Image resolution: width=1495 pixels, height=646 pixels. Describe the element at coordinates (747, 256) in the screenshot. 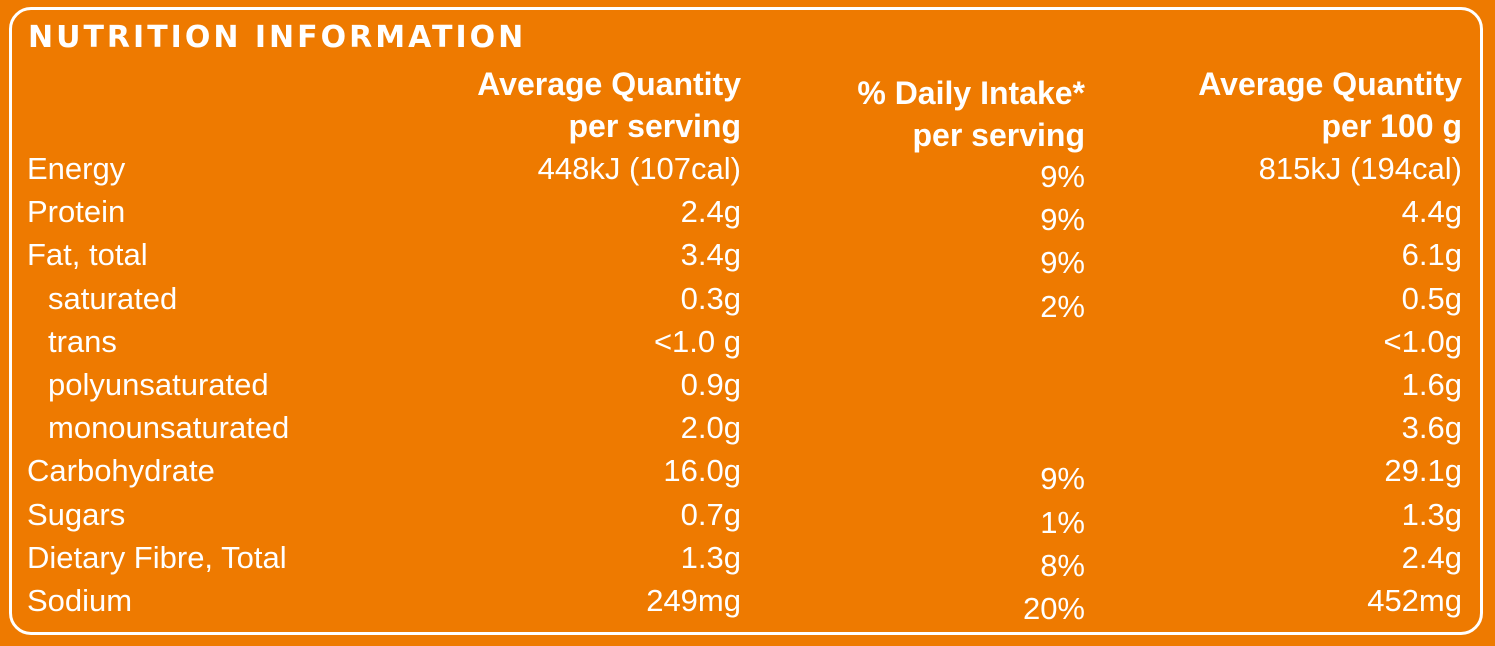

I see `table-row-fat-total: Fat, total 3.4g 9% 6.1g` at that location.